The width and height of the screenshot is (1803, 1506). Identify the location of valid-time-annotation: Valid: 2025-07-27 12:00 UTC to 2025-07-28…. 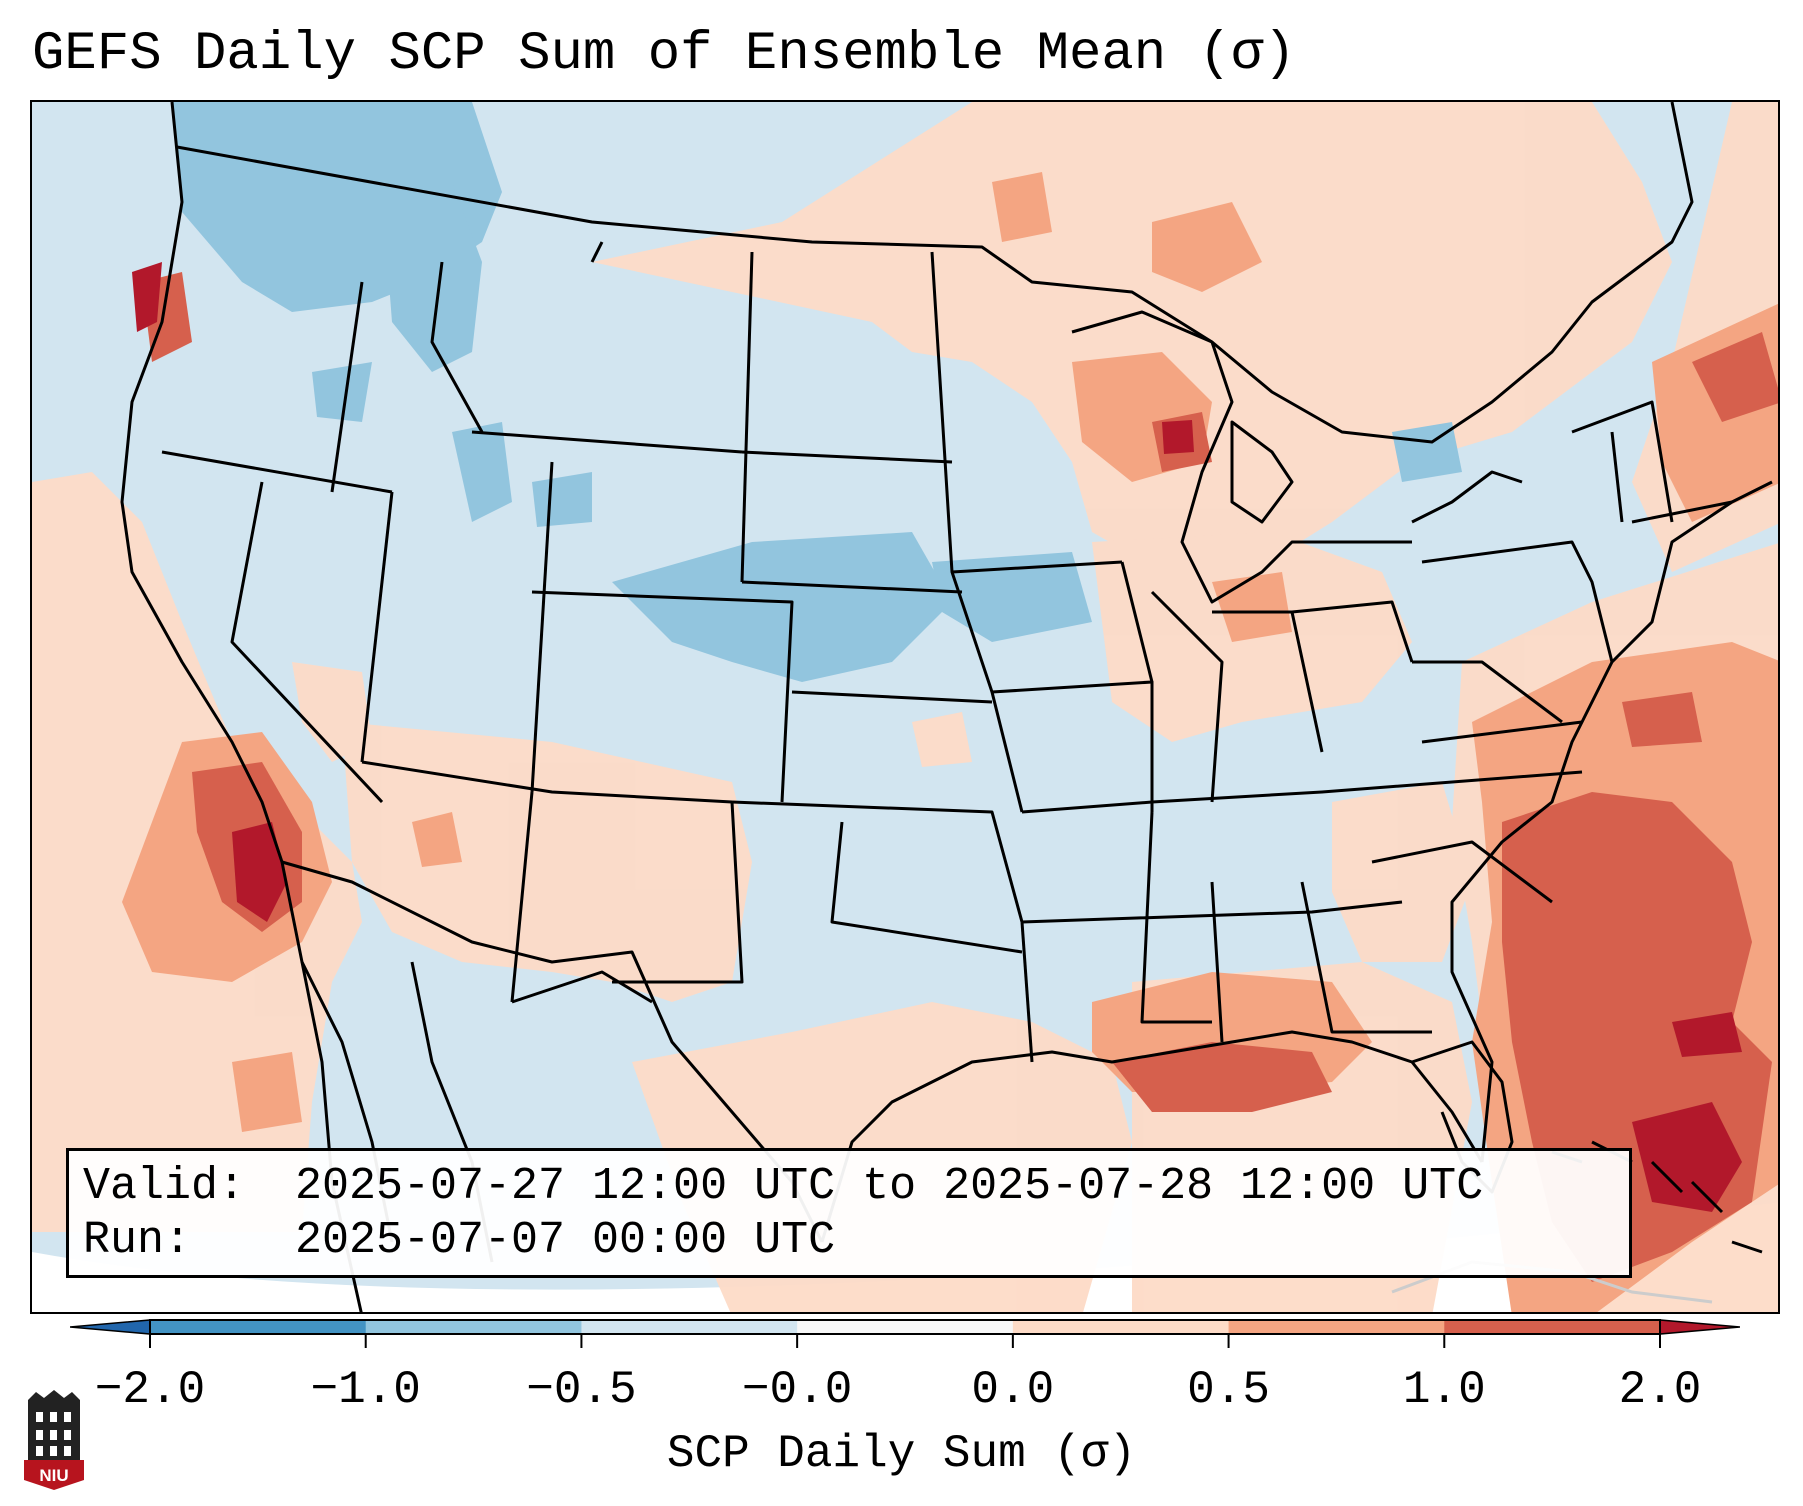
(849, 1213).